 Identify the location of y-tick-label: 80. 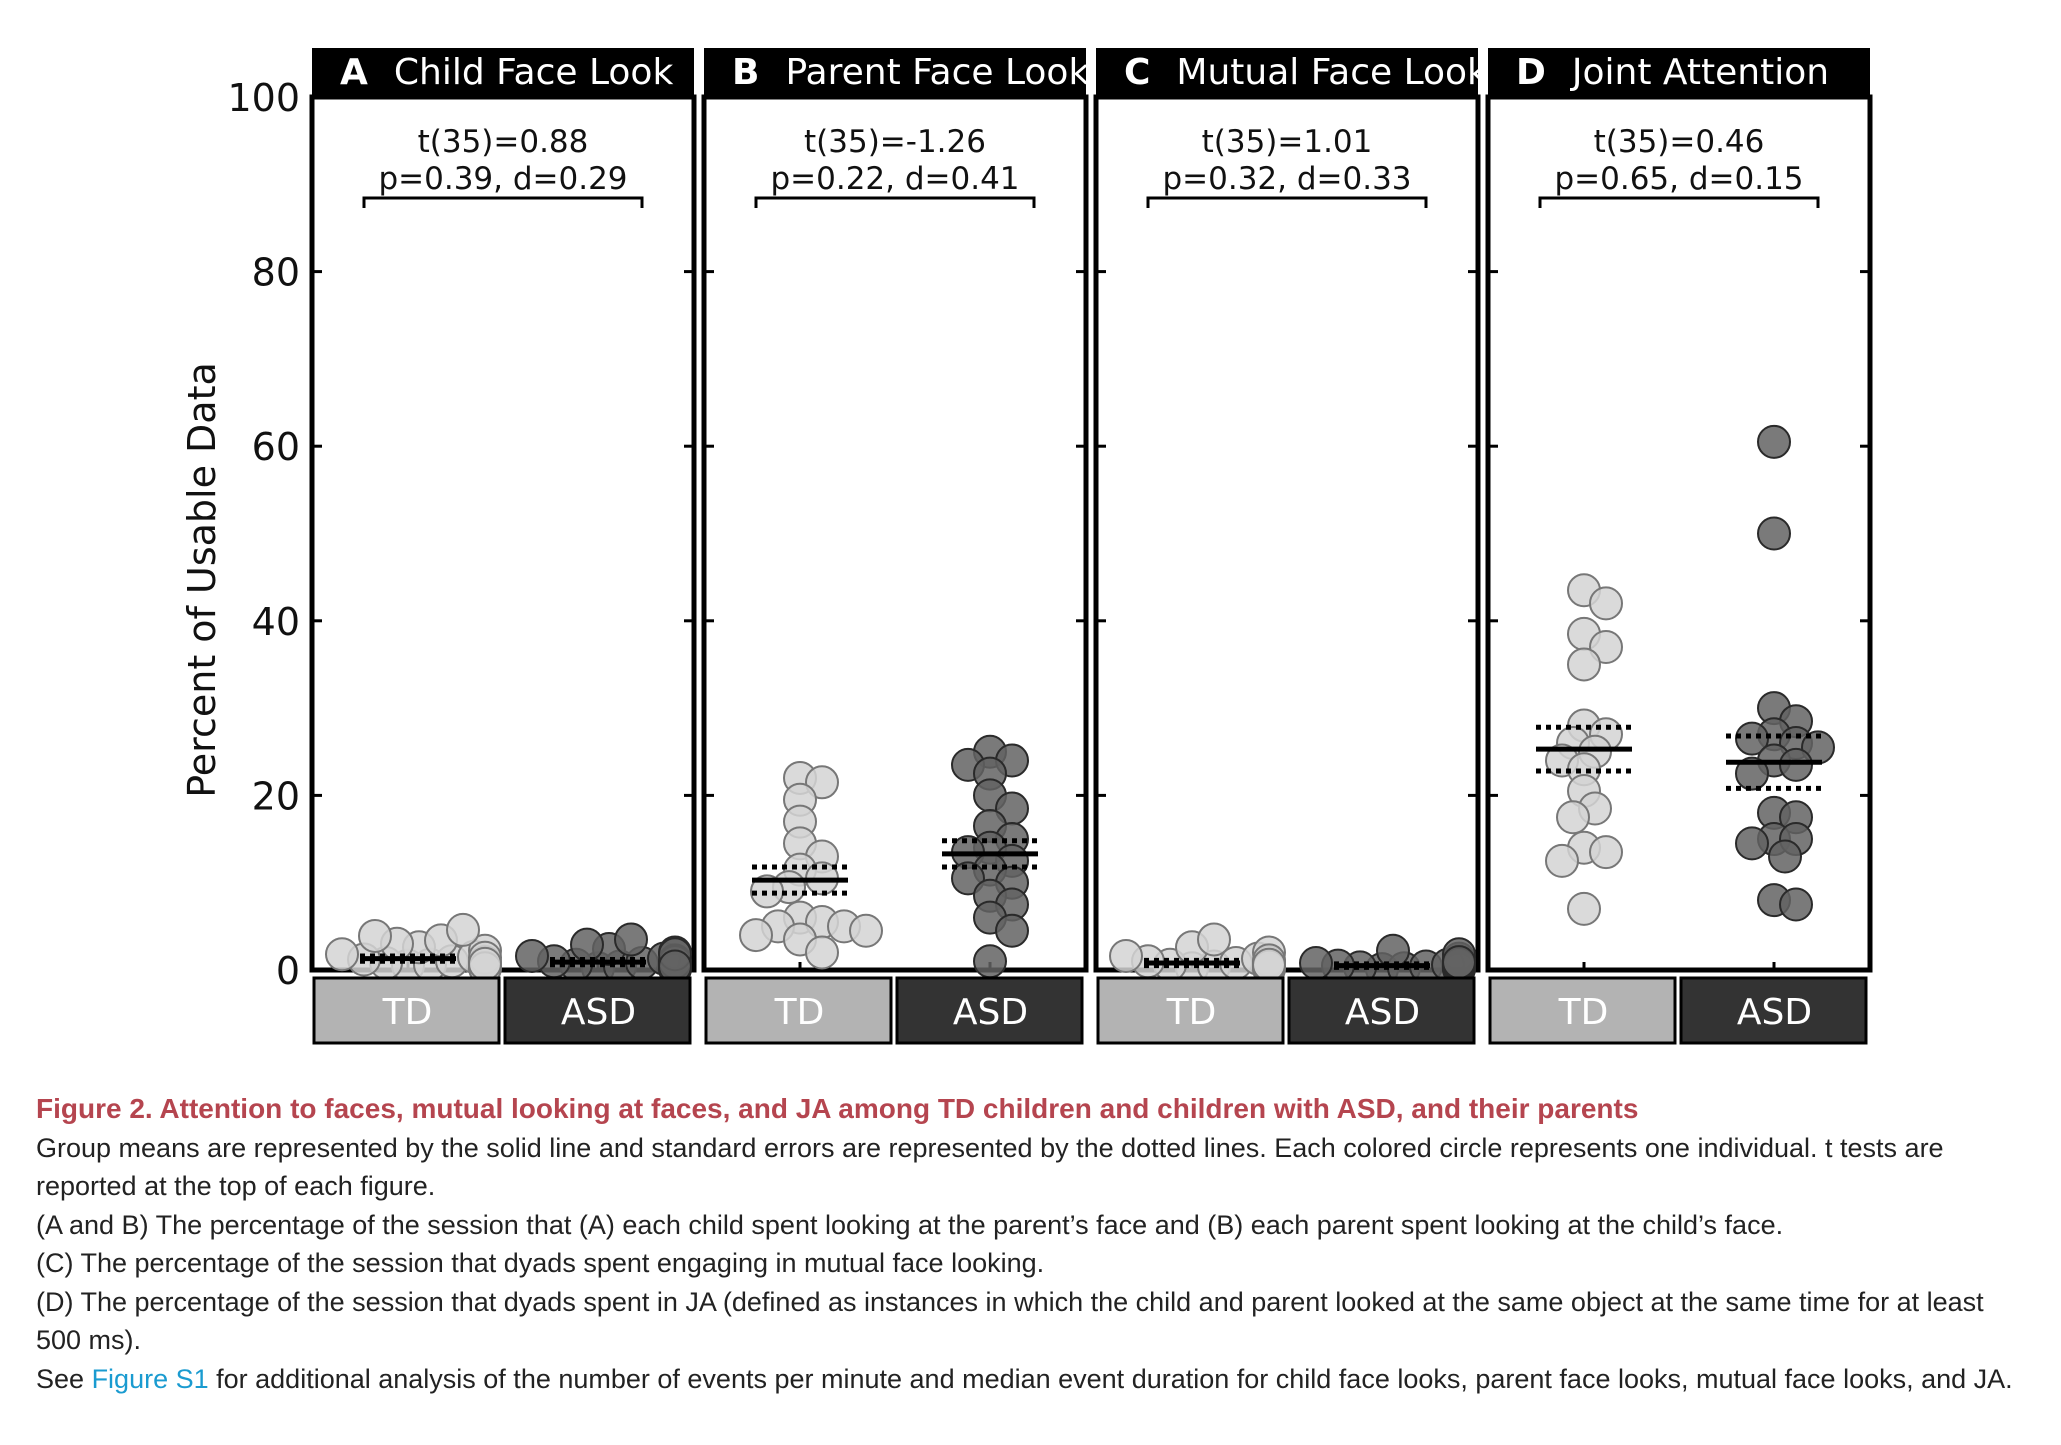
(276, 273).